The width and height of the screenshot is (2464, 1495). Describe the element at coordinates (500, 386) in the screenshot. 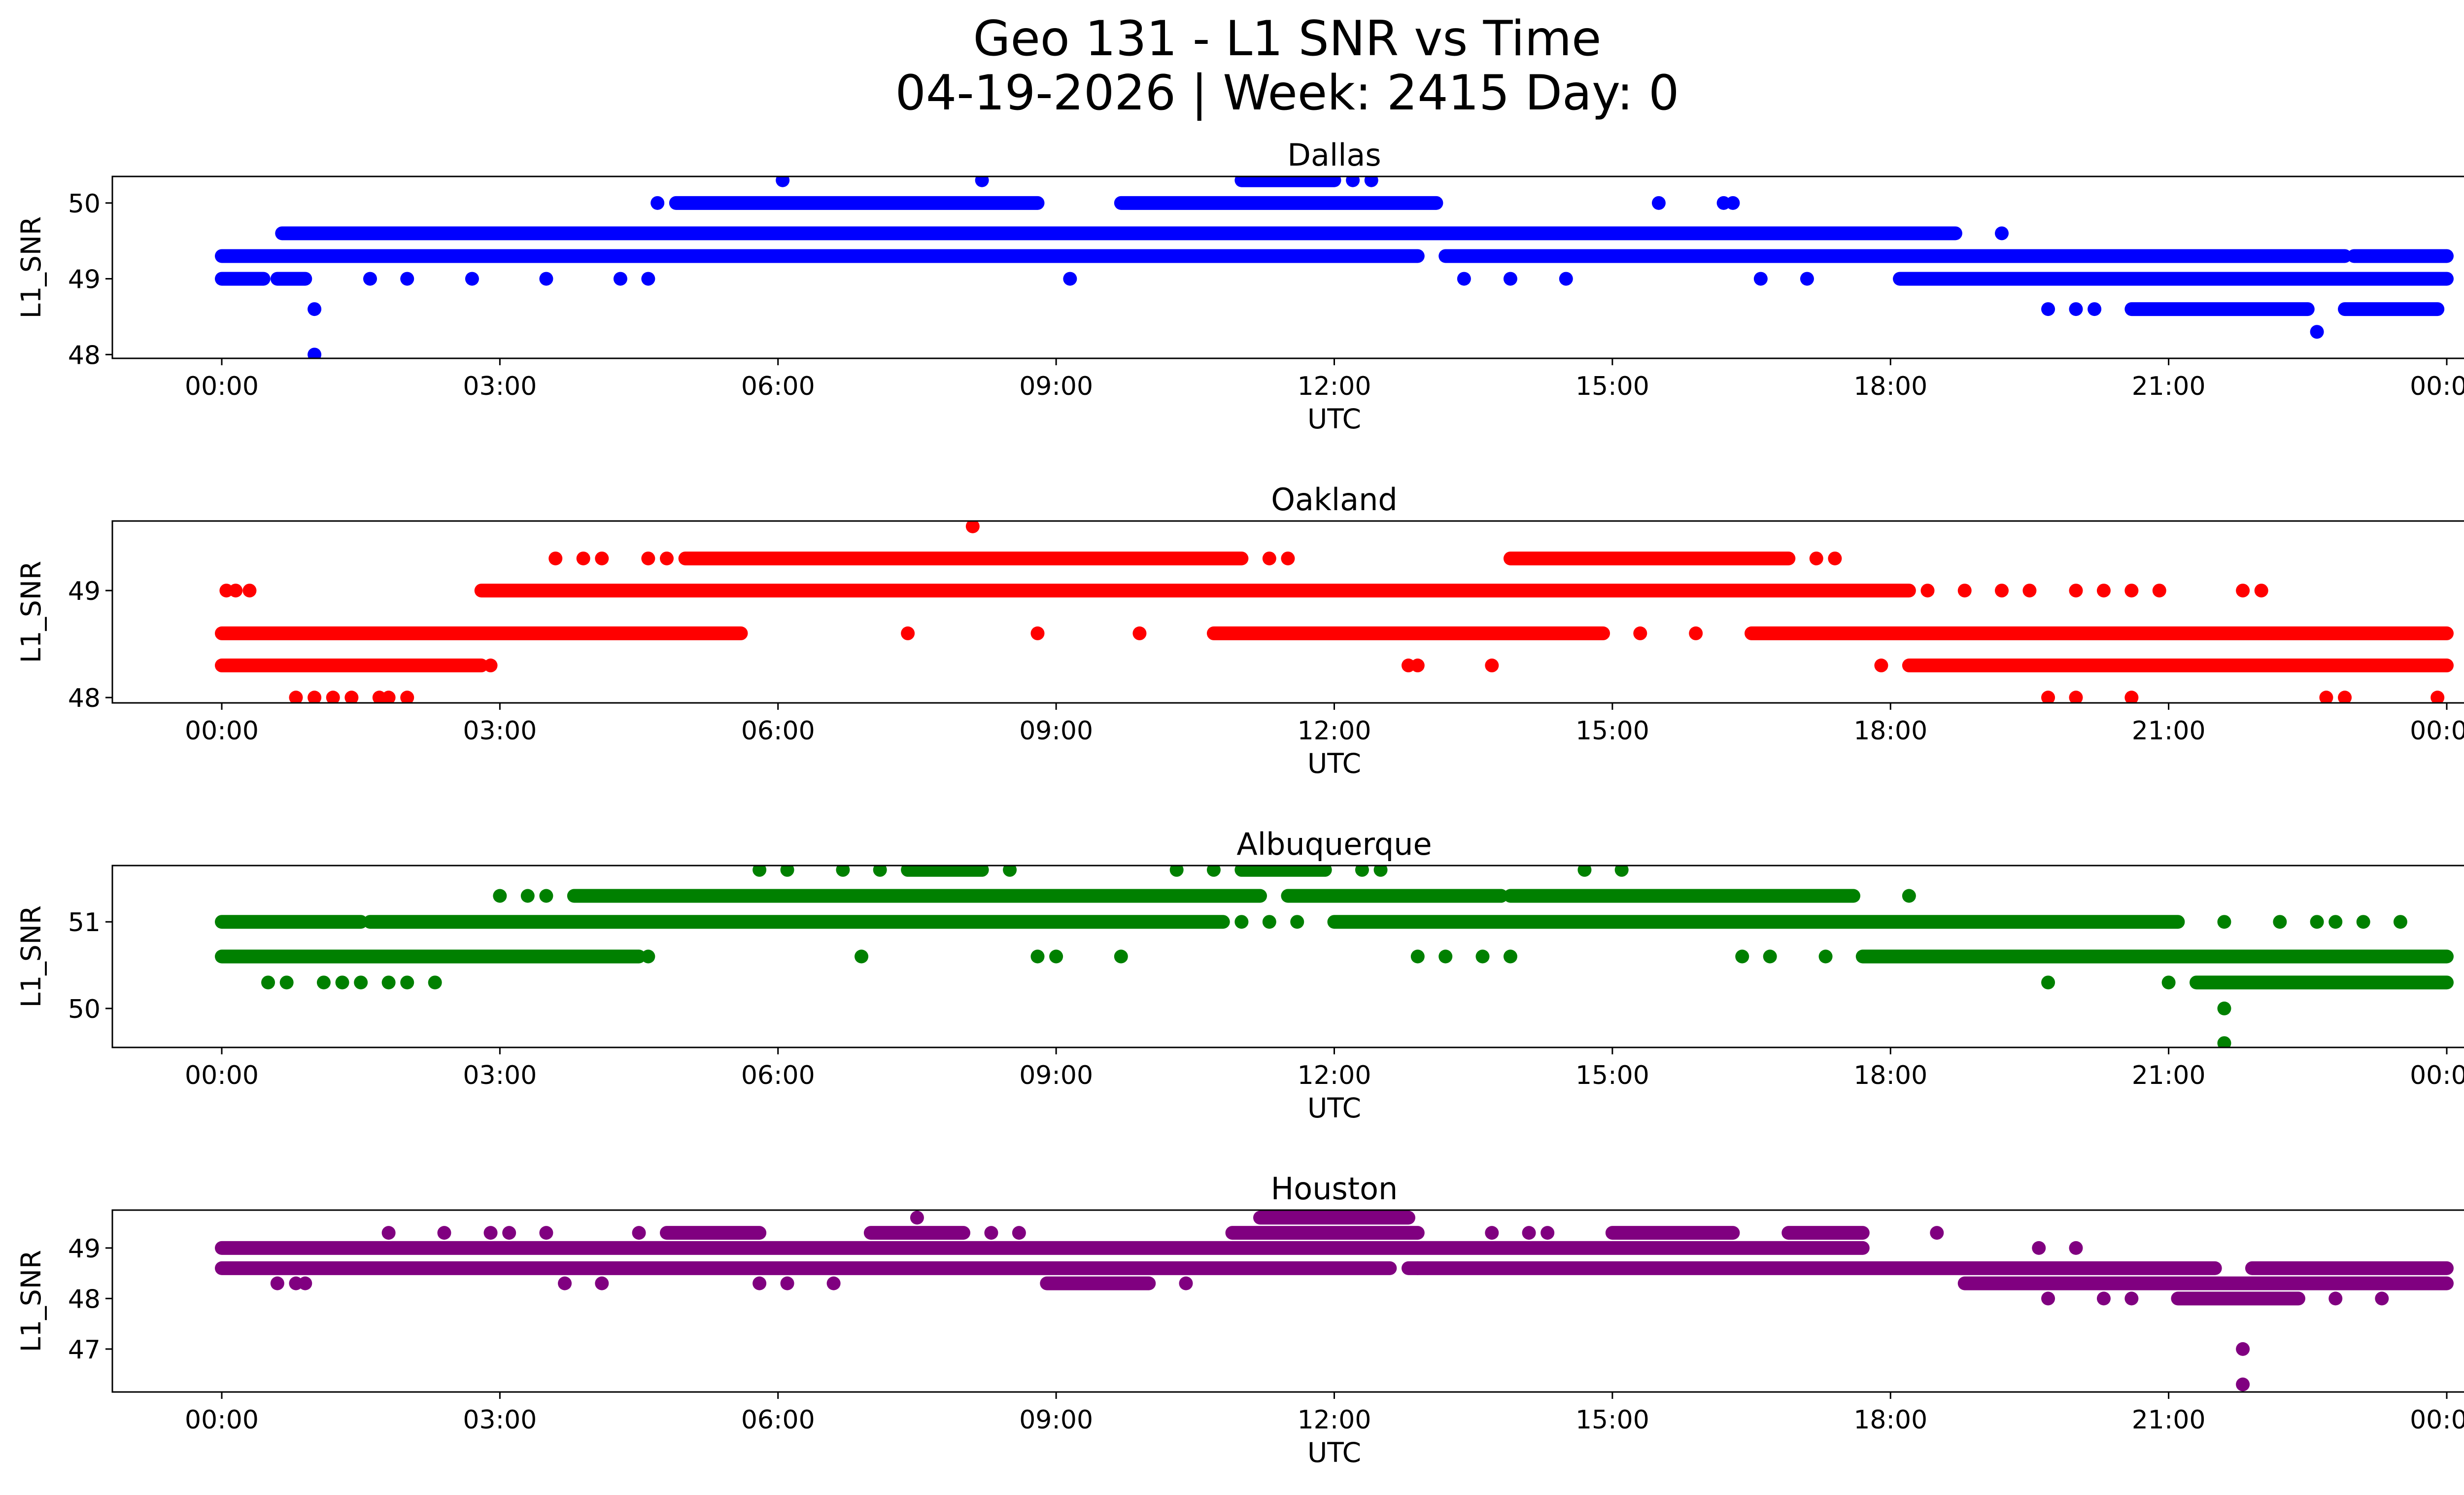

I see `x-tick-label: 03:00` at that location.